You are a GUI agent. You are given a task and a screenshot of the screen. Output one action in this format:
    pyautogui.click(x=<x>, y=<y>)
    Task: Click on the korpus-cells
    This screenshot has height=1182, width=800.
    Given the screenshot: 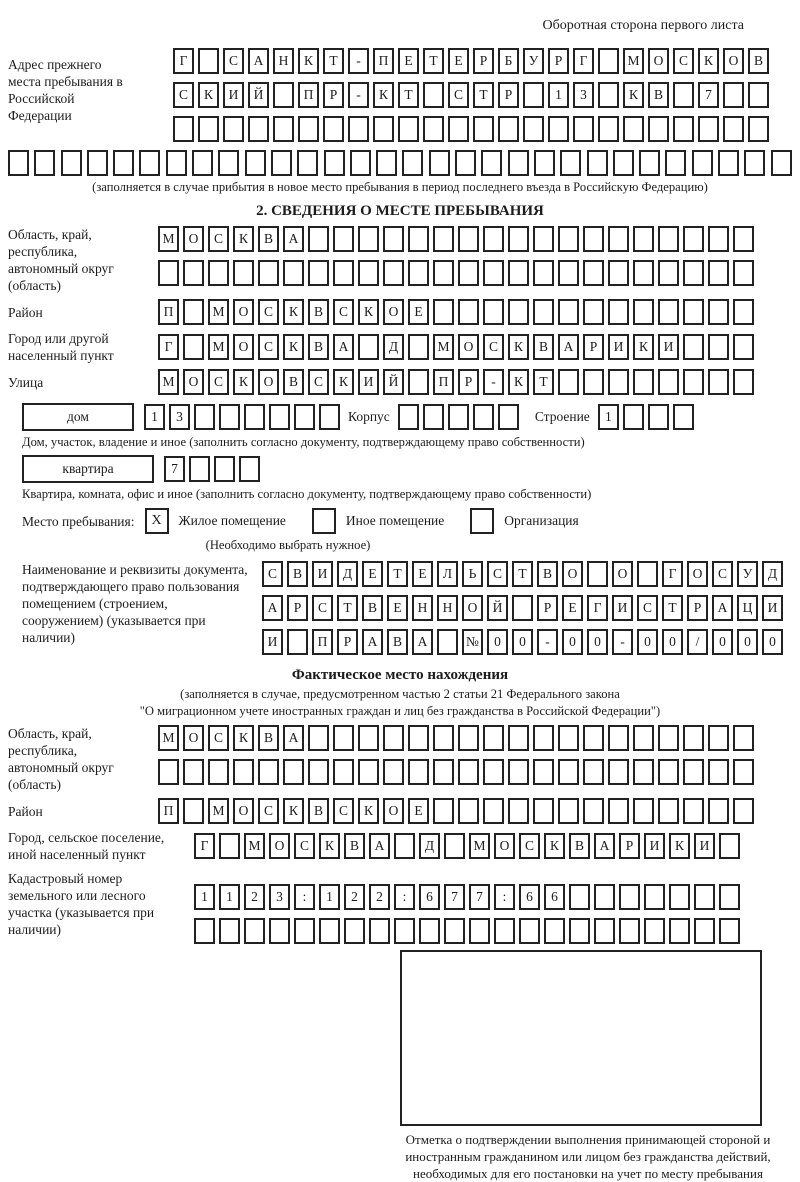 What is the action you would take?
    pyautogui.click(x=458, y=417)
    